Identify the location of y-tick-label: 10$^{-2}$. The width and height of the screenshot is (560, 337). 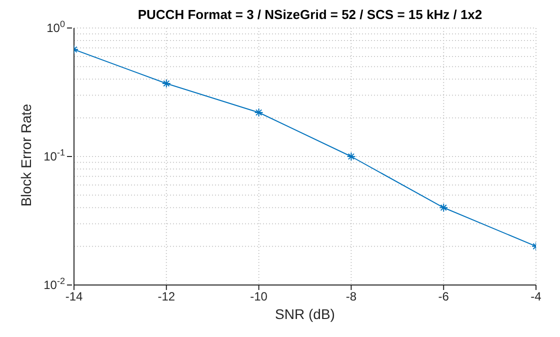
(54, 284).